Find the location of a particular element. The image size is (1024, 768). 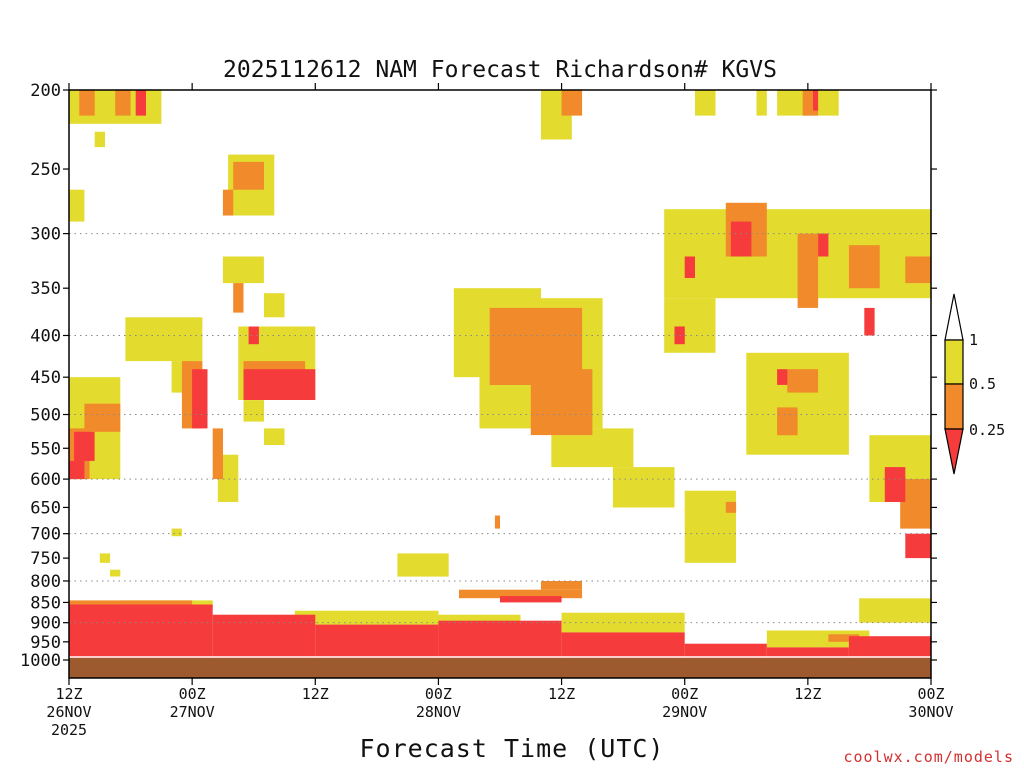

ground-band is located at coordinates (500, 668).